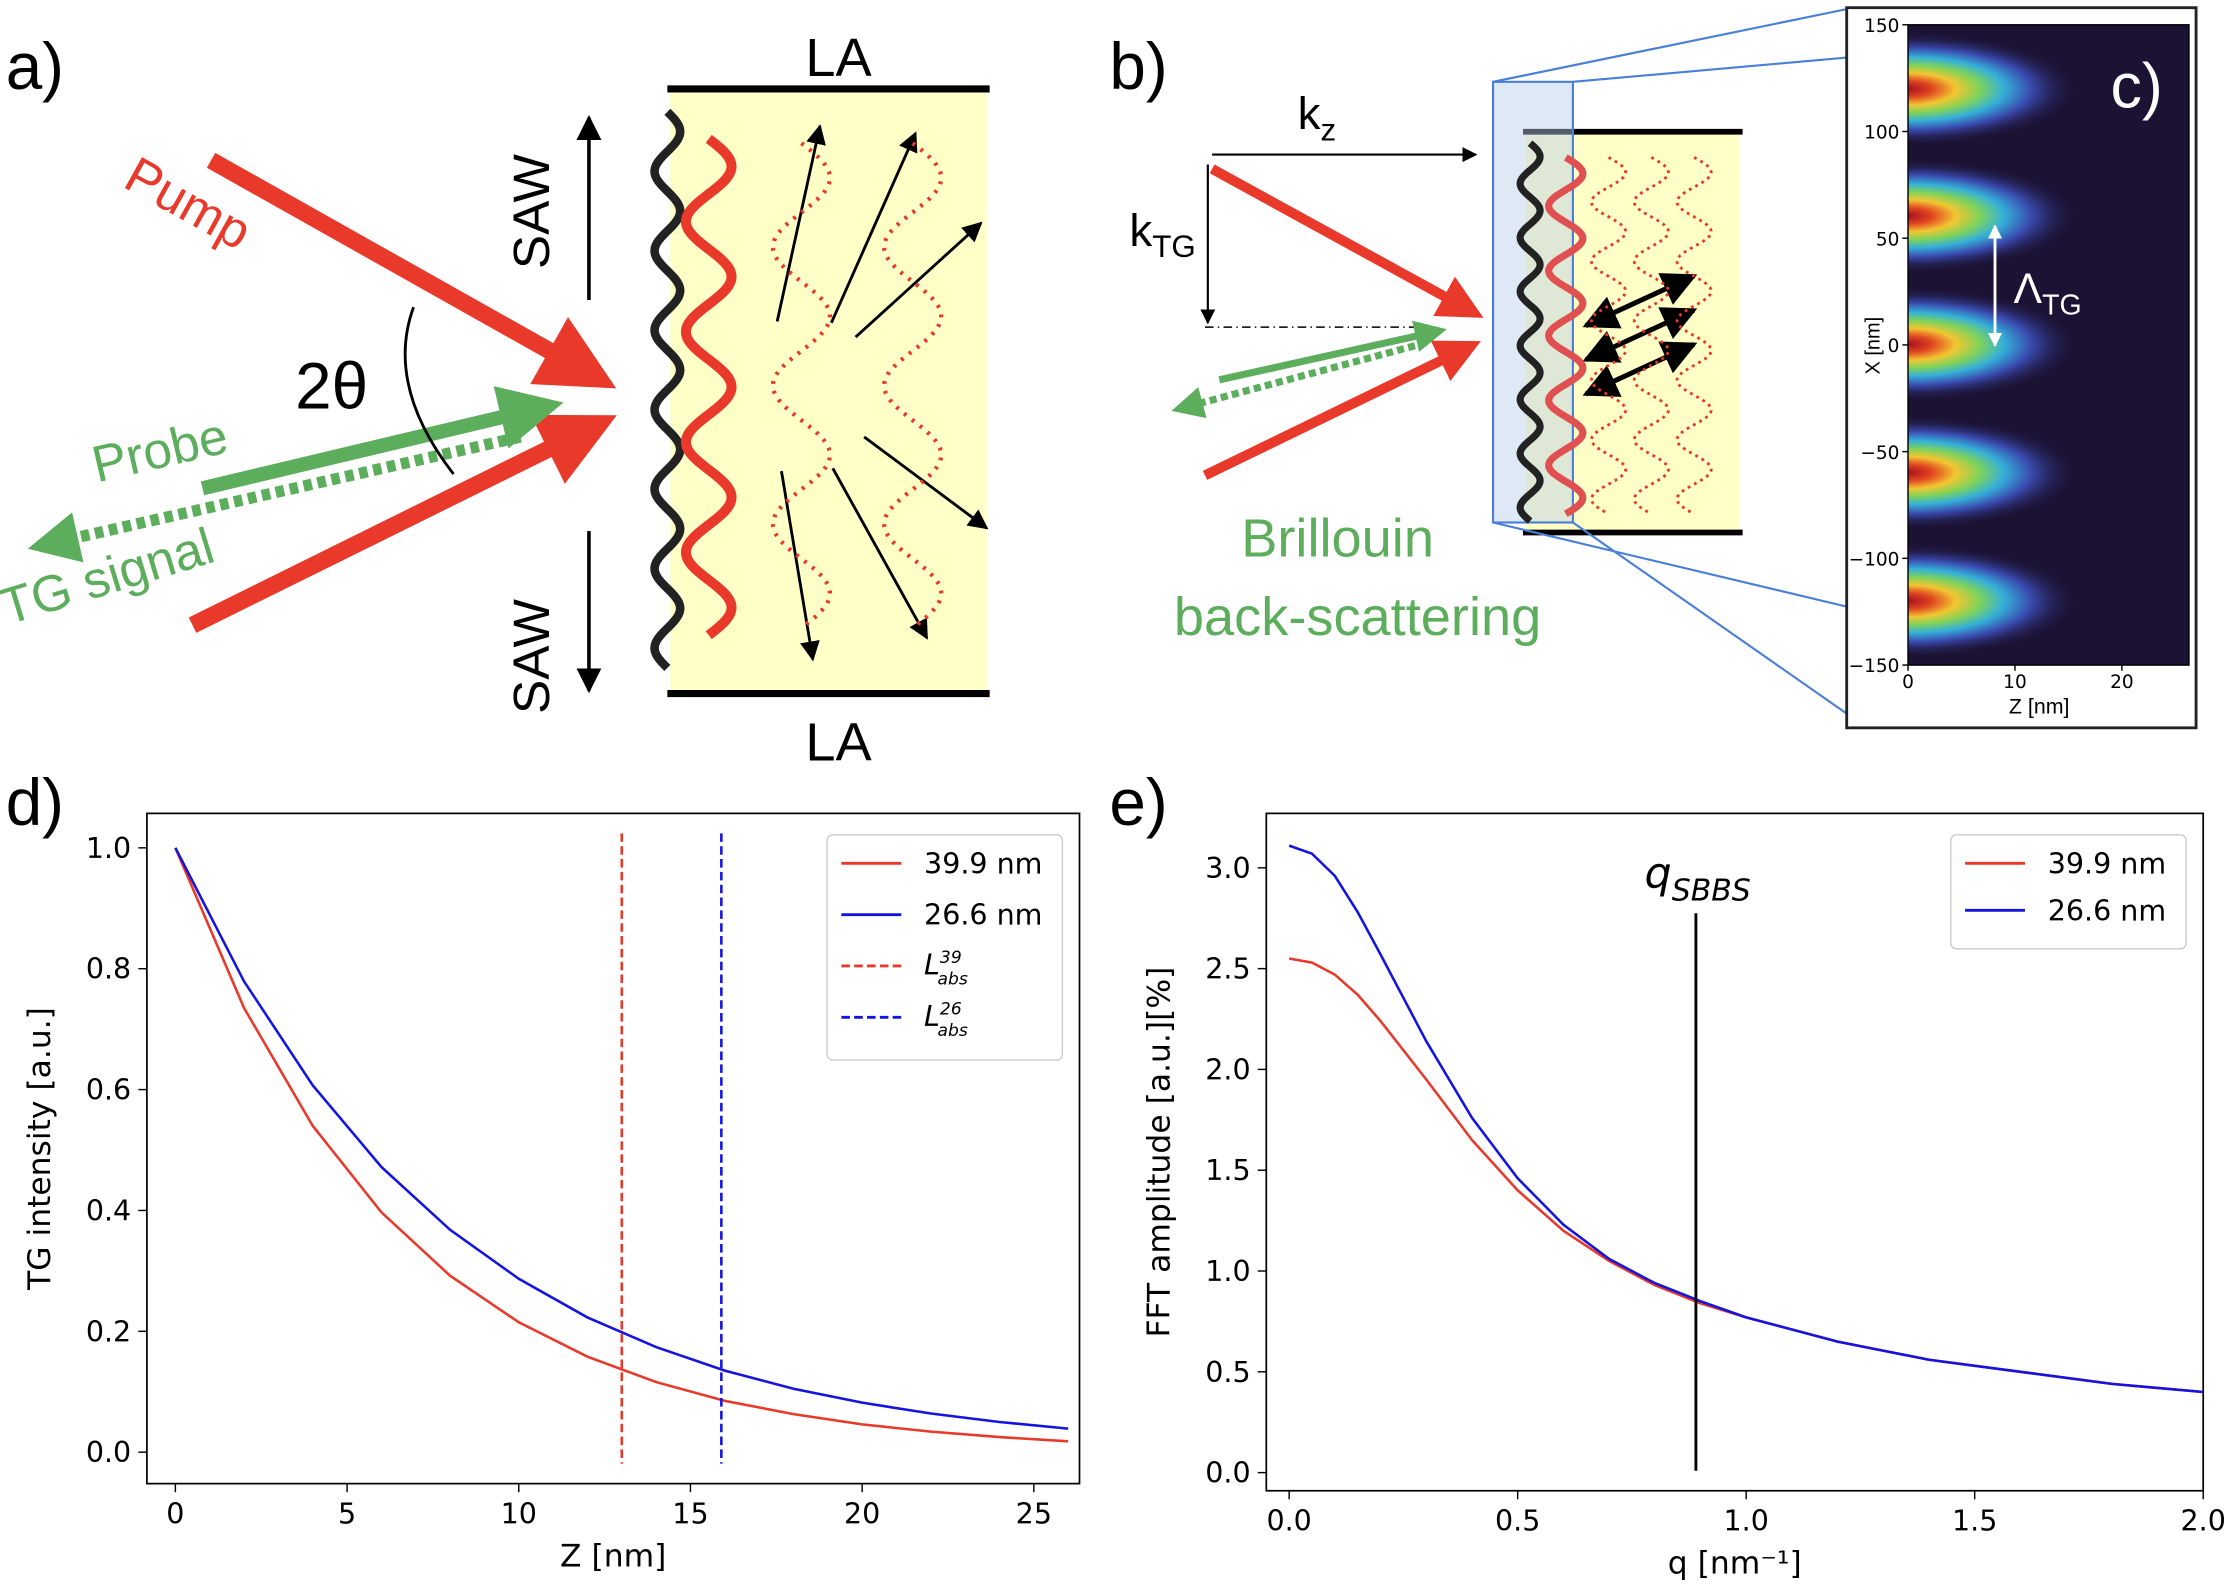  Describe the element at coordinates (2021, 368) in the screenshot. I see `panel-c: c) ΛTG X [nm] Z [nm]` at that location.